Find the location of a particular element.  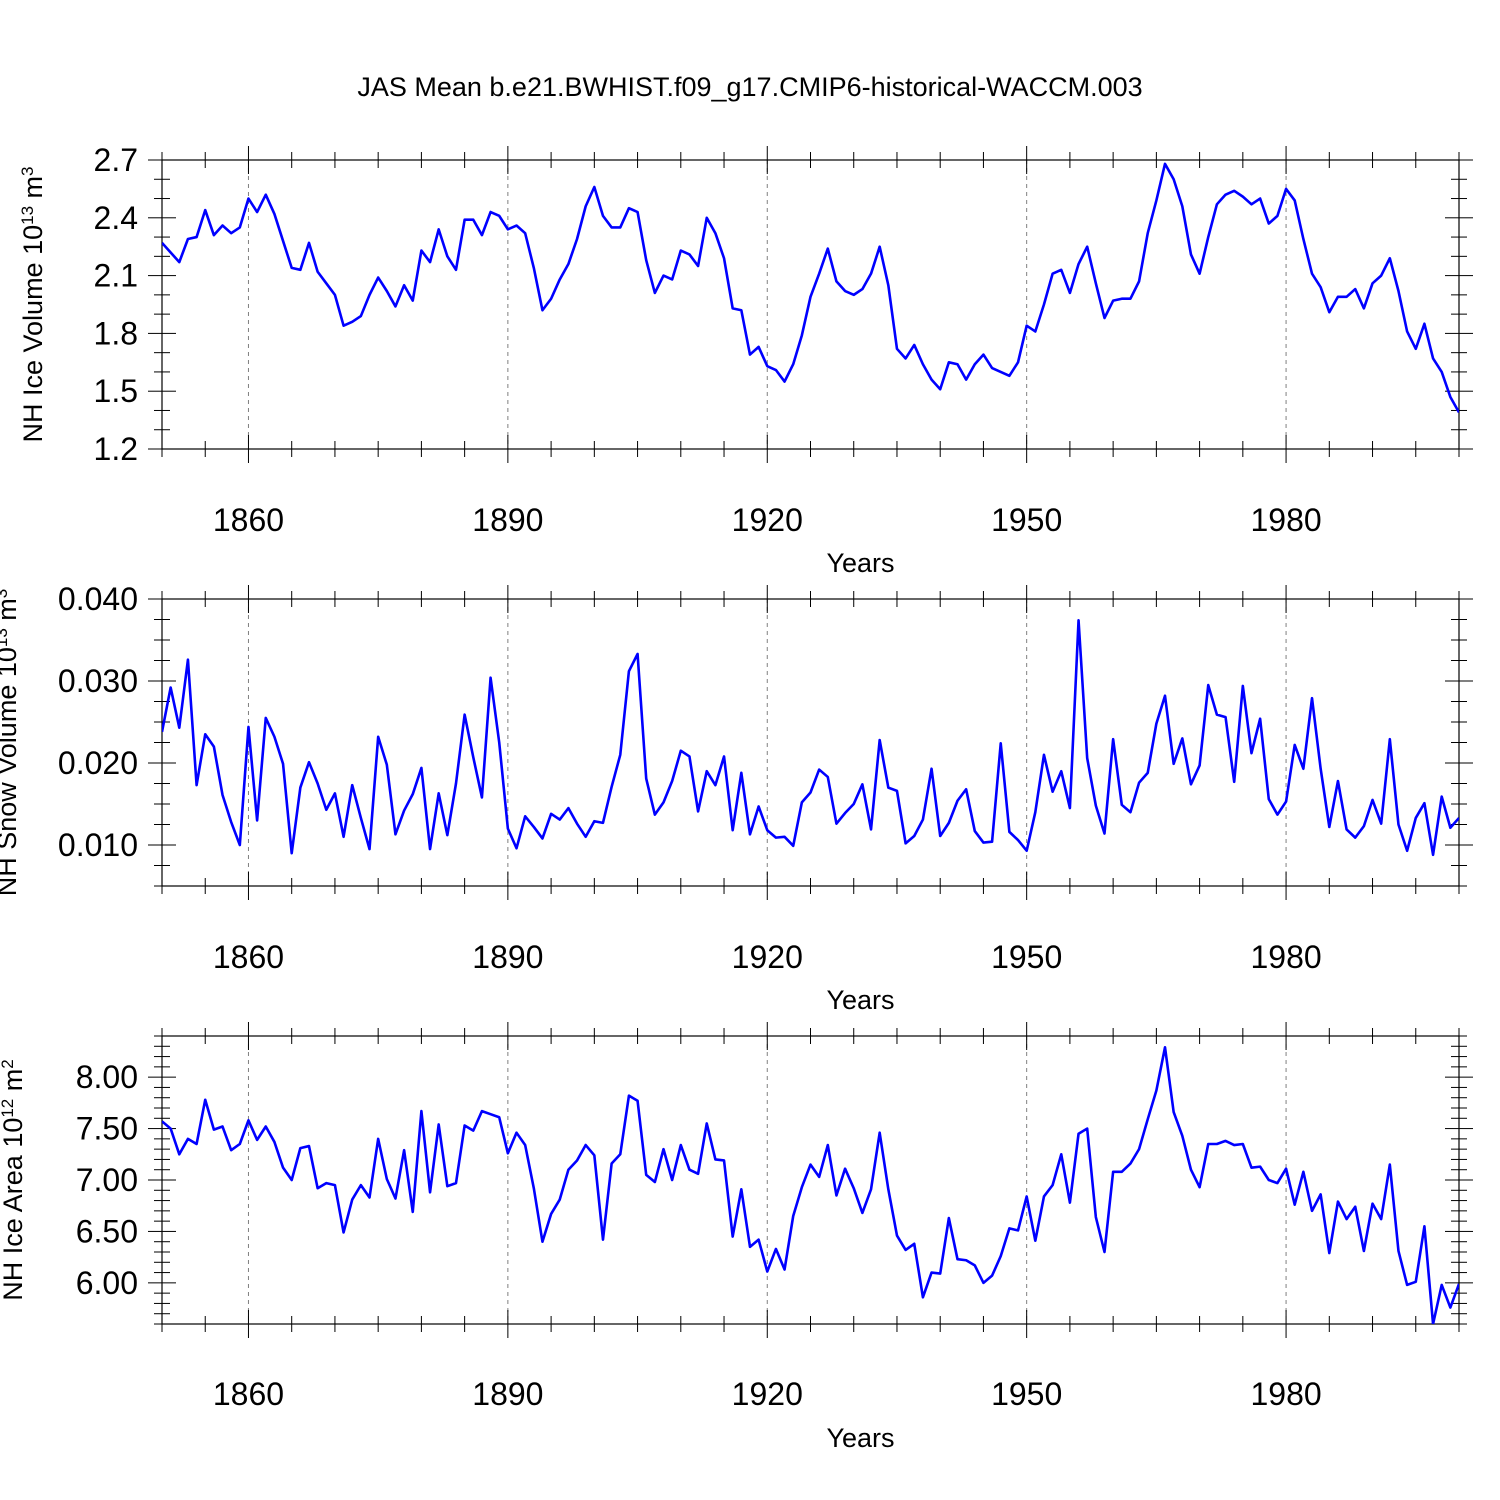

ice-area-xtick-label-1950: 1950 is located at coordinates (1026, 1394).